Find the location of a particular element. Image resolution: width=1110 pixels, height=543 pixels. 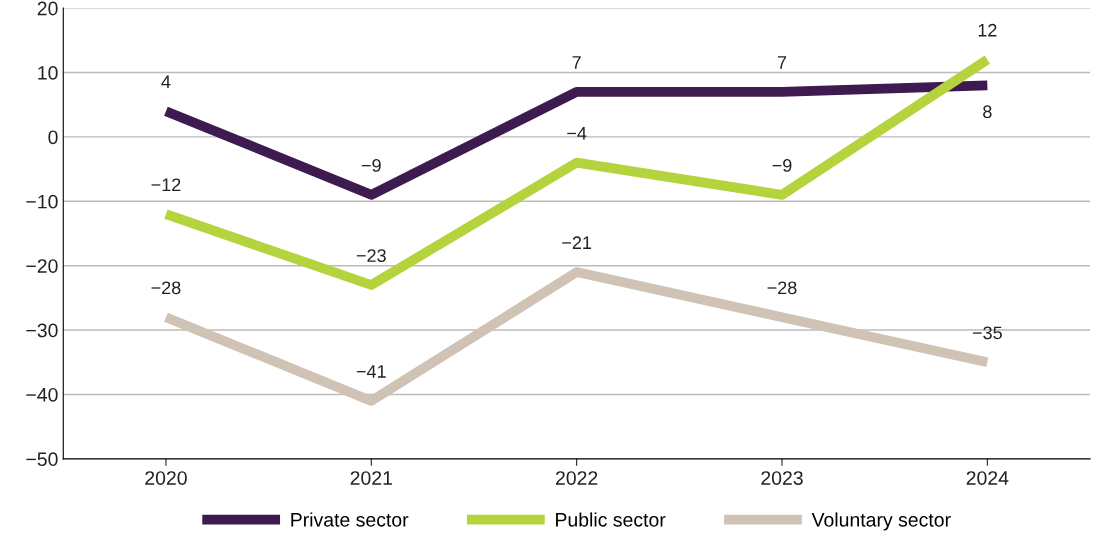

x-tick-label: 2022 is located at coordinates (577, 478).